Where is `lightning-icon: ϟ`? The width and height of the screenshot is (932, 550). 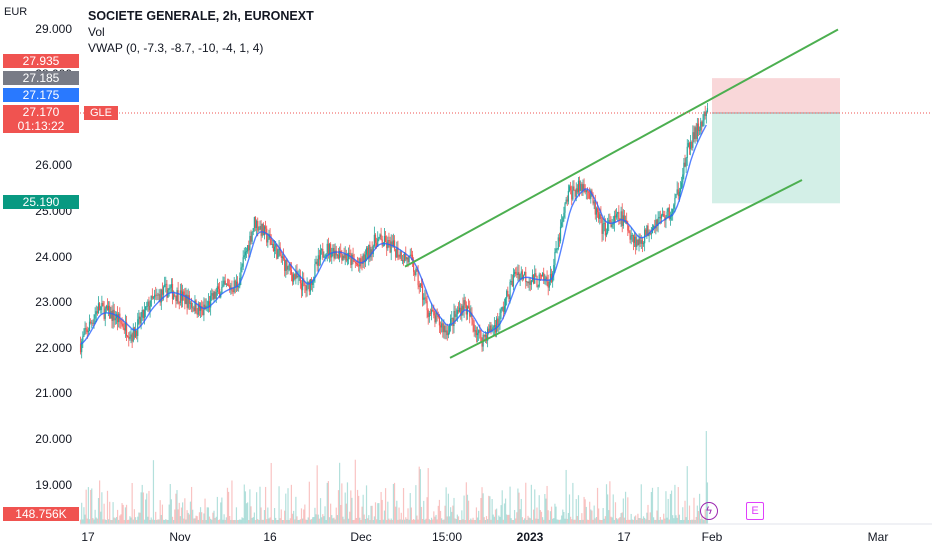 lightning-icon: ϟ is located at coordinates (709, 511).